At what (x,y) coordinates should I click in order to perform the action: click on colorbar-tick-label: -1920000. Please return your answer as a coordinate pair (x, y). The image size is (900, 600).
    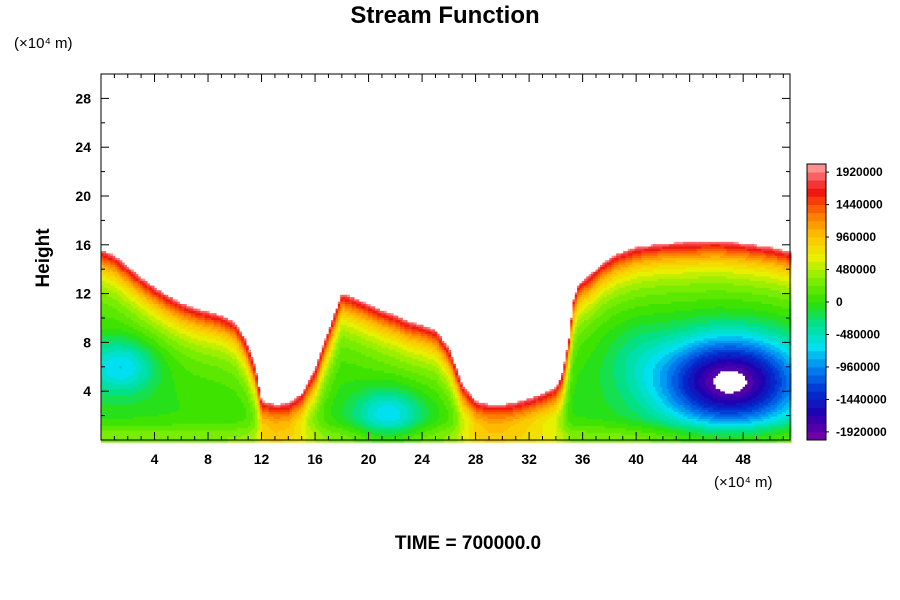
    Looking at the image, I should click on (861, 432).